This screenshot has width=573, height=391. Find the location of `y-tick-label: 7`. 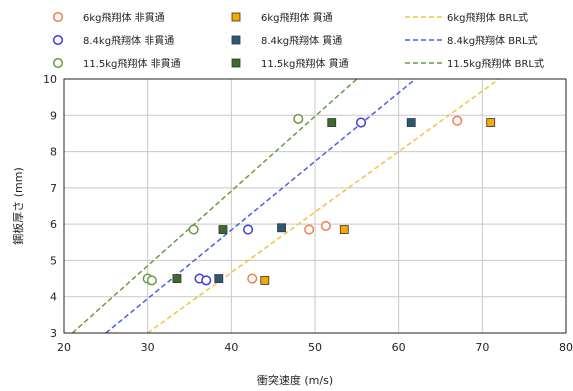

y-tick-label: 7 is located at coordinates (53, 188).